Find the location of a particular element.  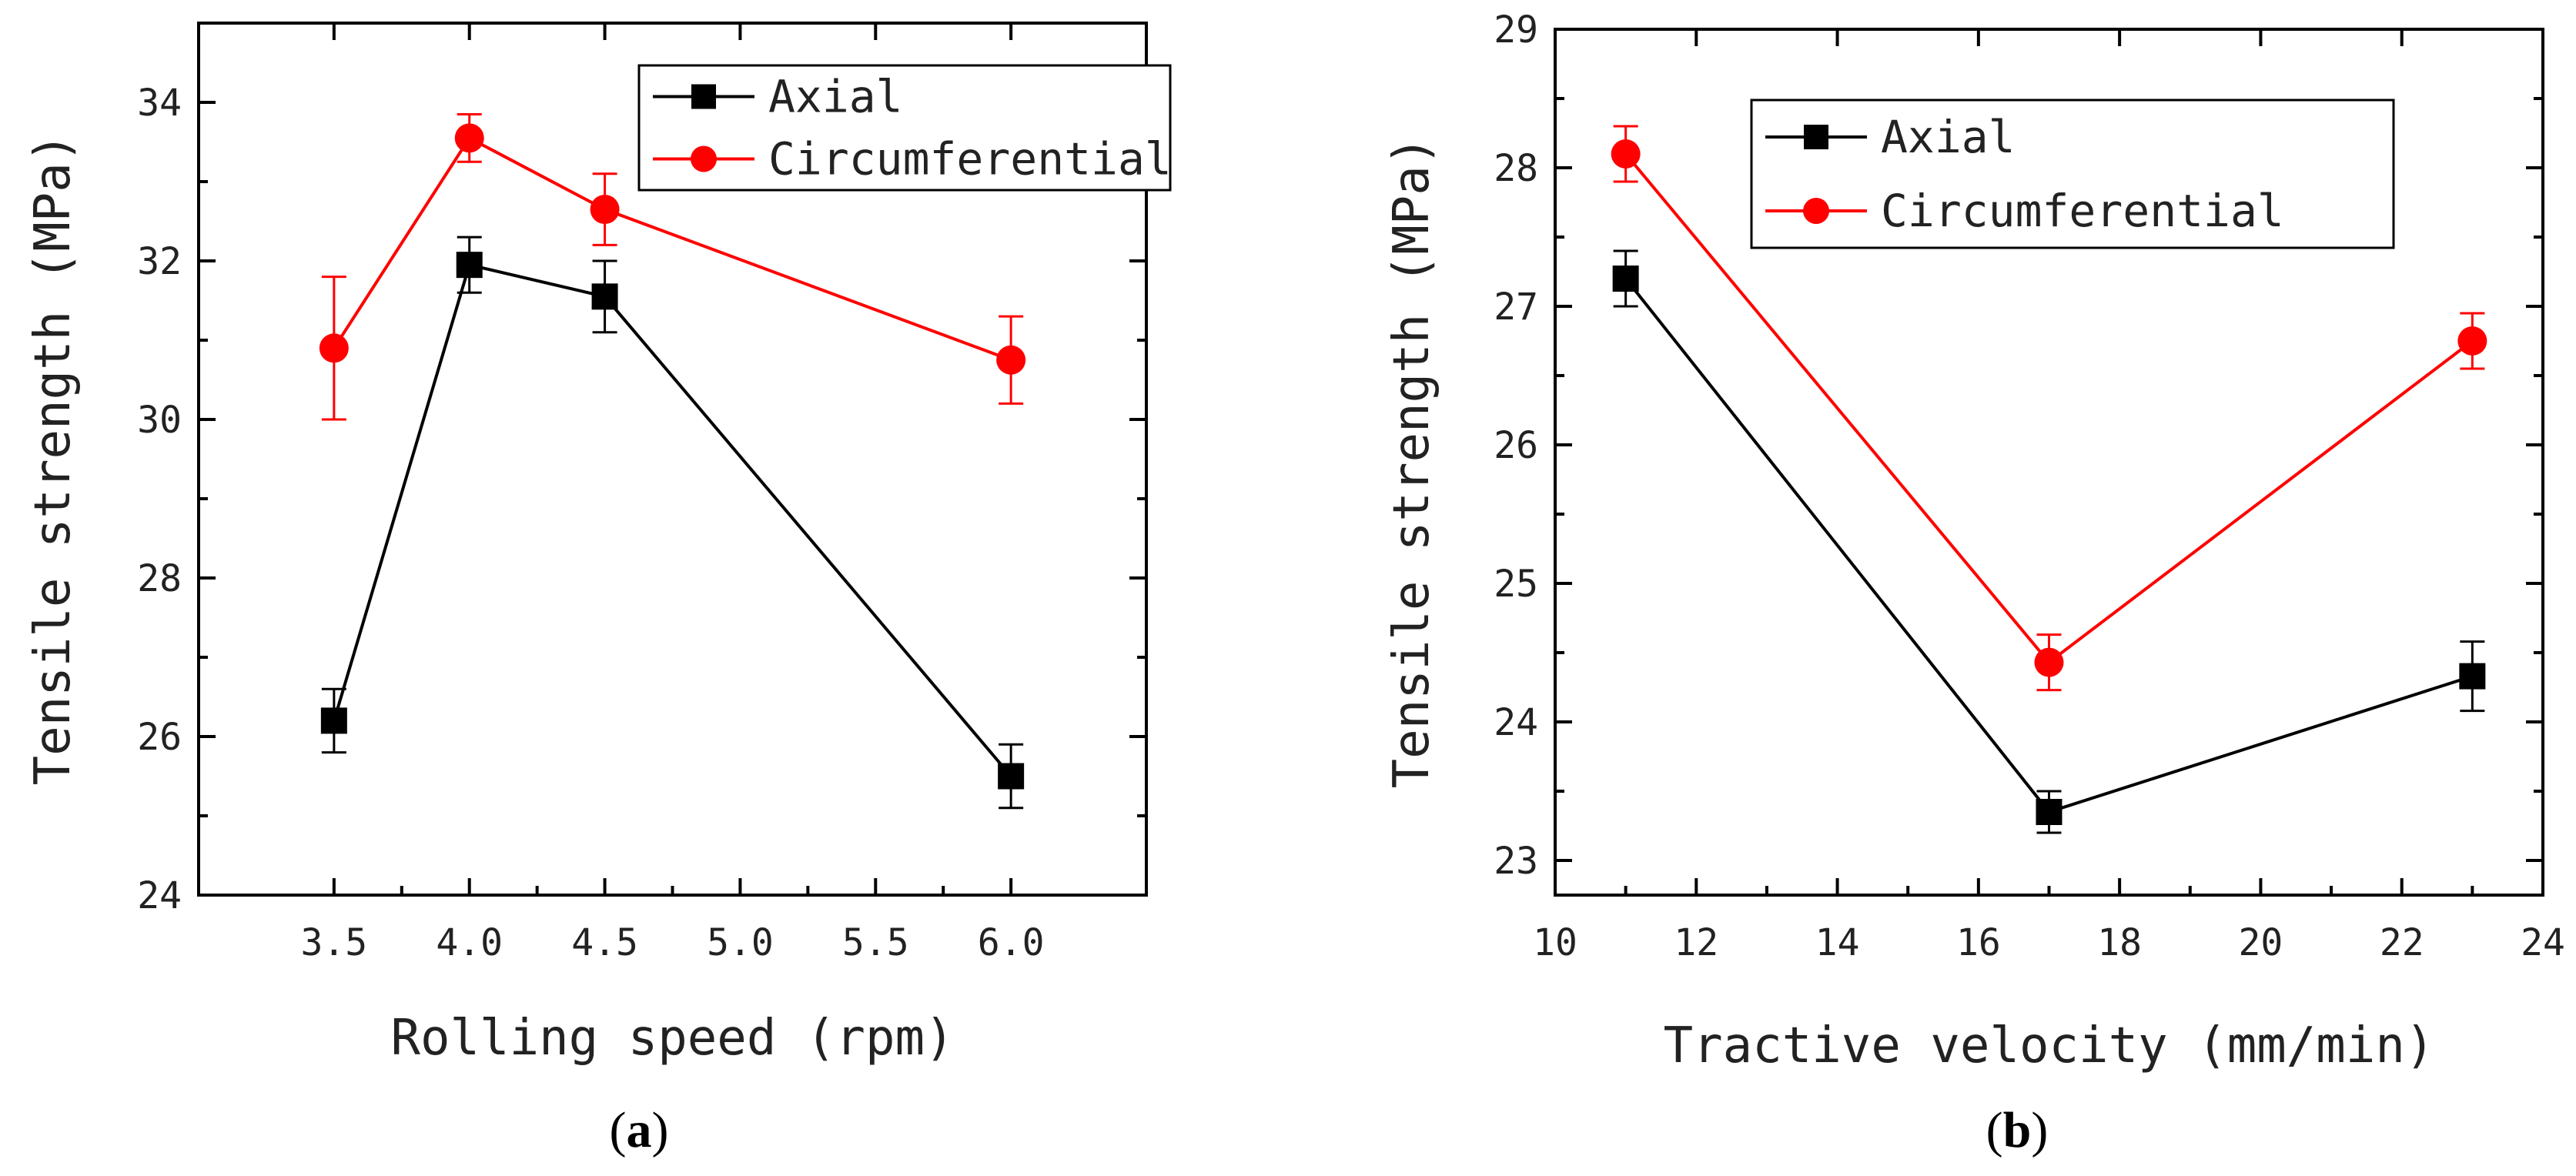

series-axial is located at coordinates (672, 523).